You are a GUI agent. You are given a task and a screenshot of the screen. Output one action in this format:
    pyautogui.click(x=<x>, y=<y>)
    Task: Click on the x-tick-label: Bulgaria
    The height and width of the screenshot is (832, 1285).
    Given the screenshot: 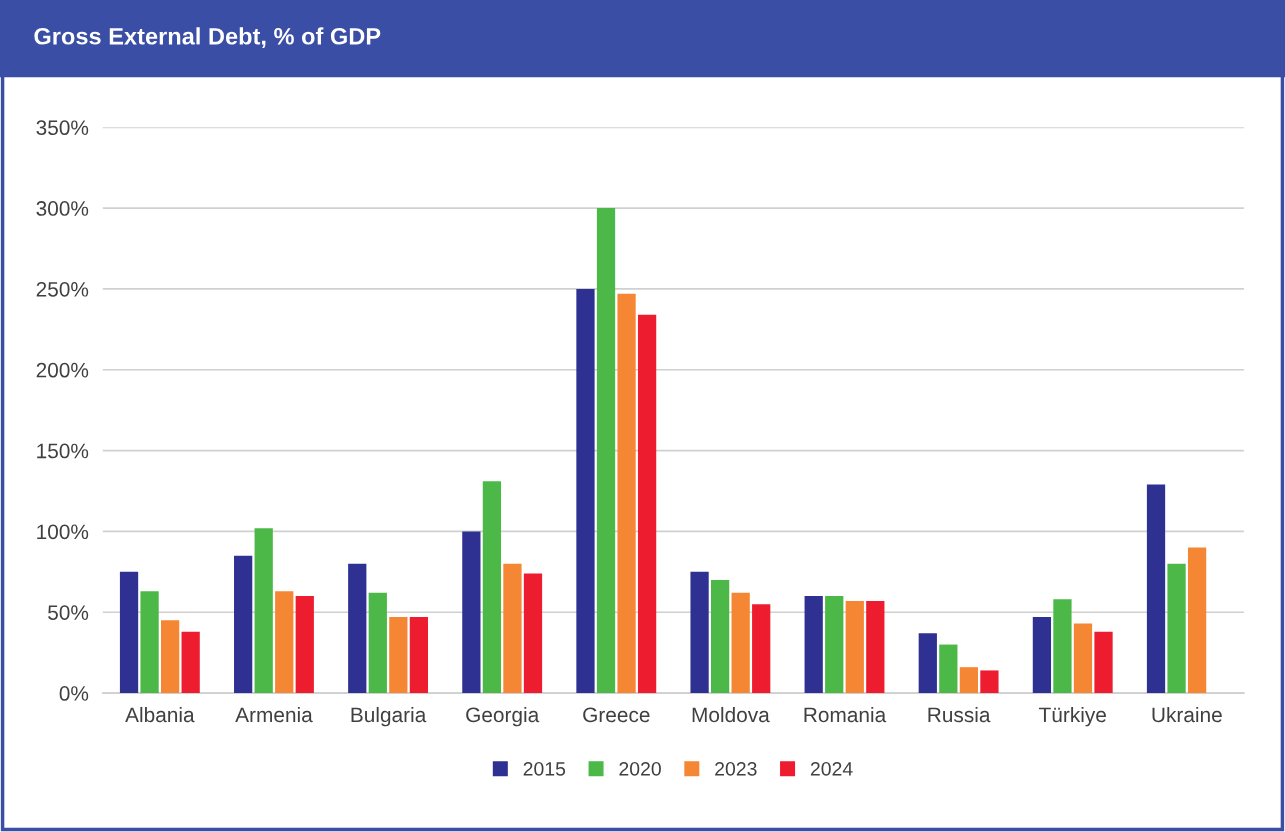 What is the action you would take?
    pyautogui.click(x=389, y=716)
    